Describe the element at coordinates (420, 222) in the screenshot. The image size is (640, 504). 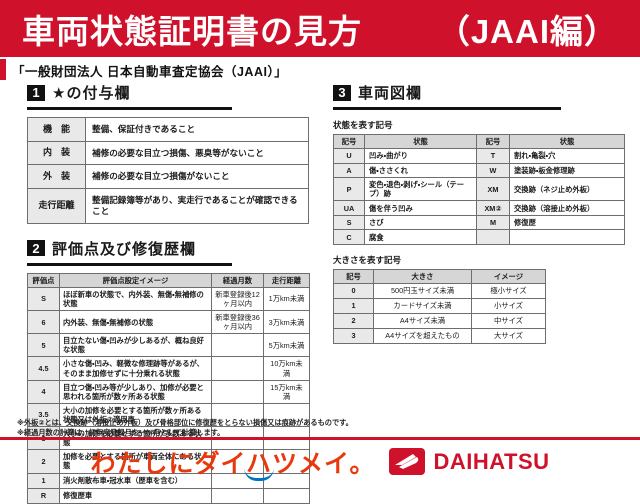
I see `condition-state: さび` at that location.